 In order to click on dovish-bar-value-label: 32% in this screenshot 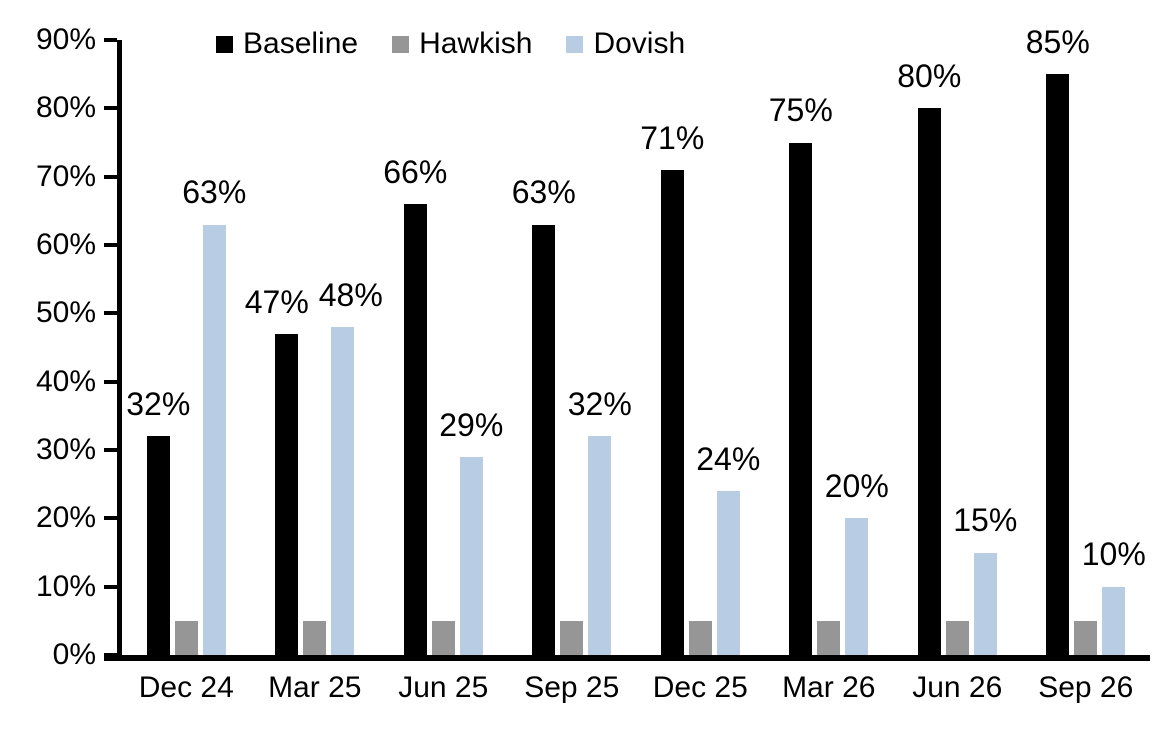, I will do `click(599, 404)`.